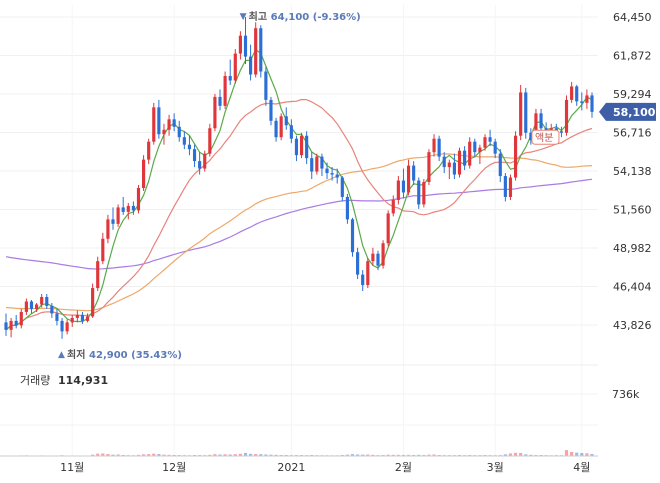 This screenshot has height=483, width=660. I want to click on split-marker: 액분, so click(545, 137).